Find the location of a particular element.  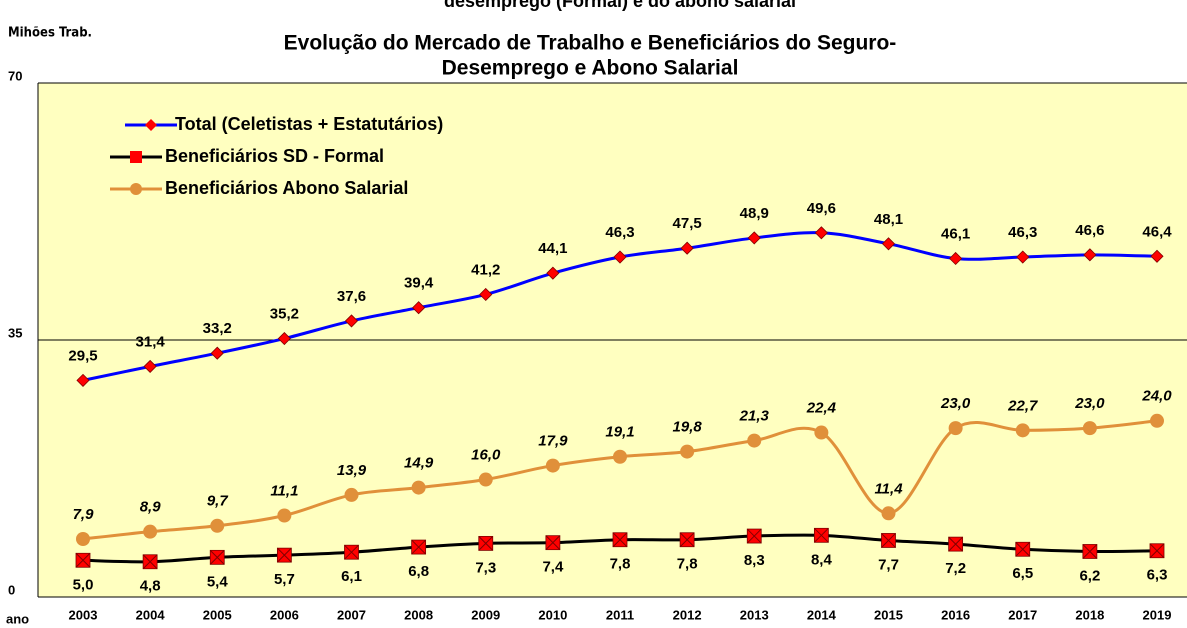

legend-label: Beneficiários SD - Formal is located at coordinates (274, 156).